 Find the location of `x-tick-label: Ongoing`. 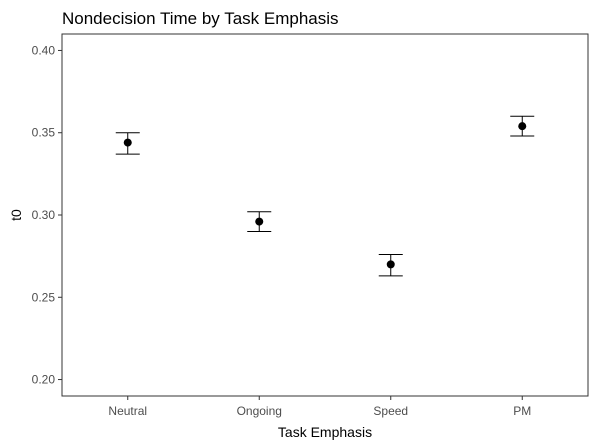

x-tick-label: Ongoing is located at coordinates (259, 411).